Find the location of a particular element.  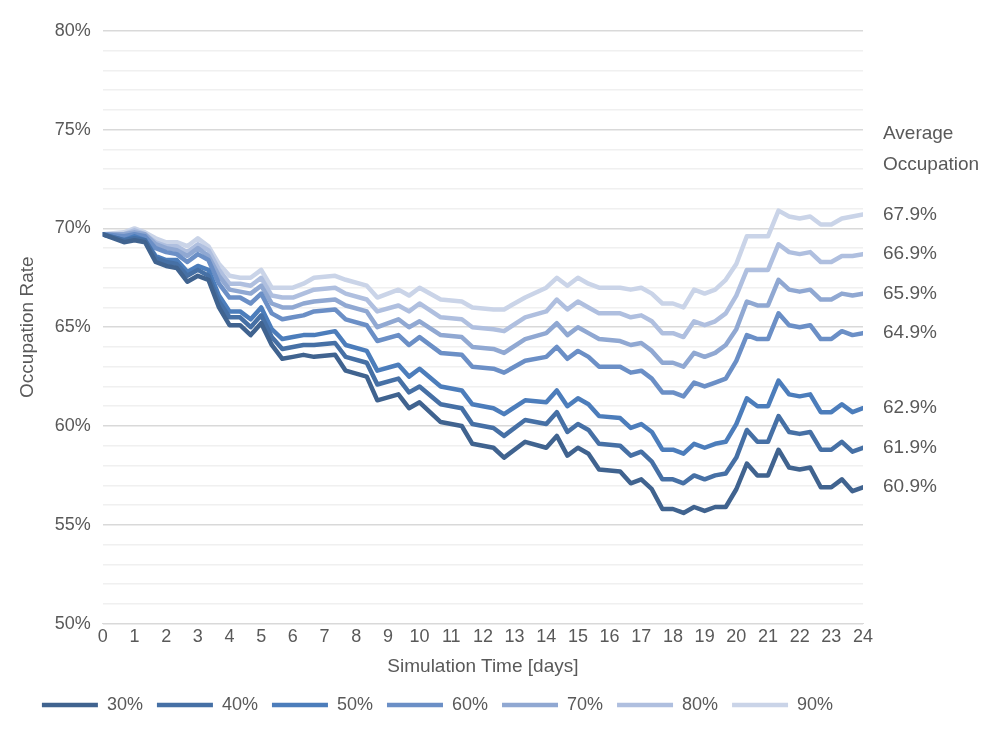

y-tick-label: 50% is located at coordinates (72, 622).